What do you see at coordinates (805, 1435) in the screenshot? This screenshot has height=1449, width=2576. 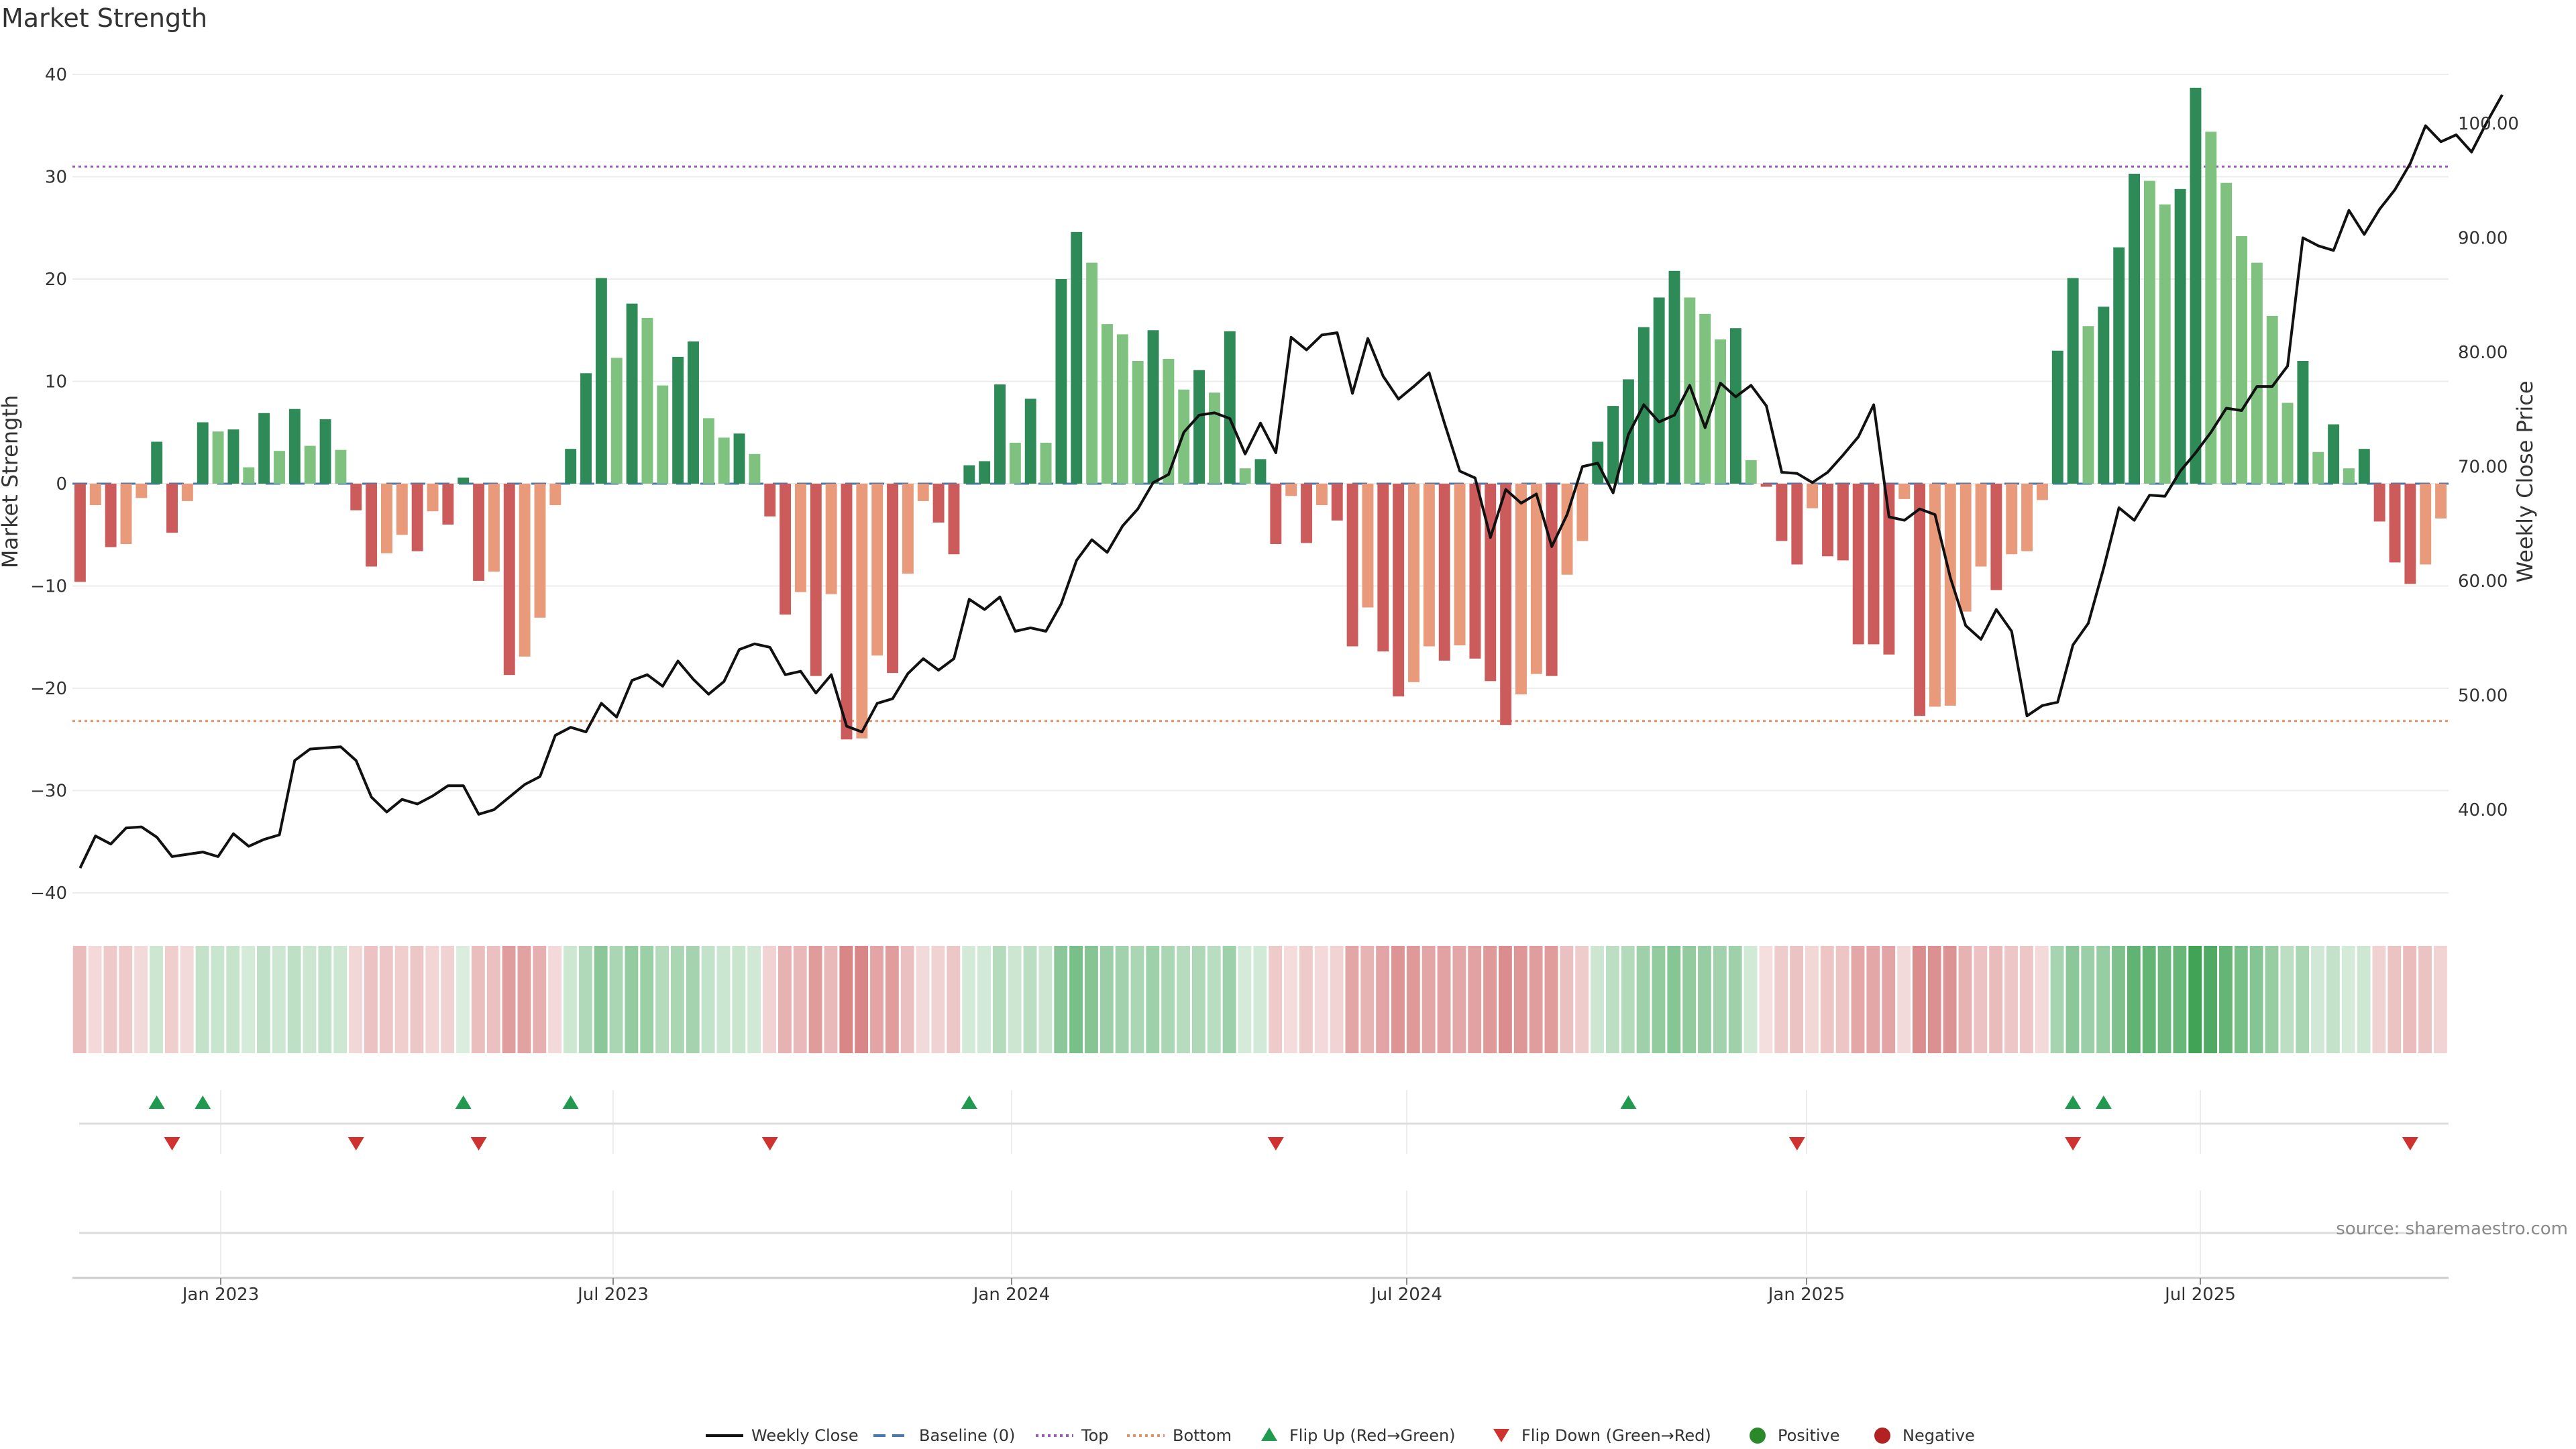 I see `legend-label: Weekly Close` at bounding box center [805, 1435].